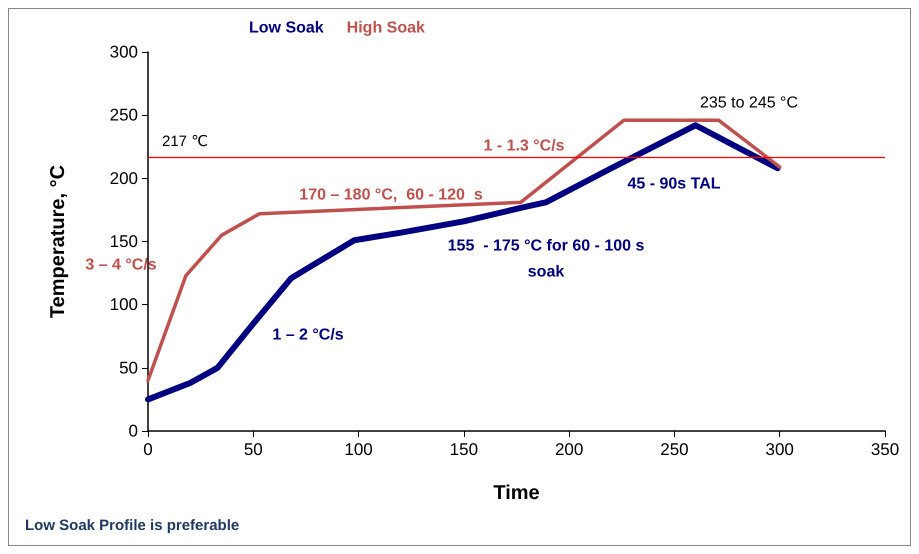 Image resolution: width=919 pixels, height=554 pixels. Describe the element at coordinates (308, 335) in the screenshot. I see `annotation: 1 – 2 °C/s` at that location.